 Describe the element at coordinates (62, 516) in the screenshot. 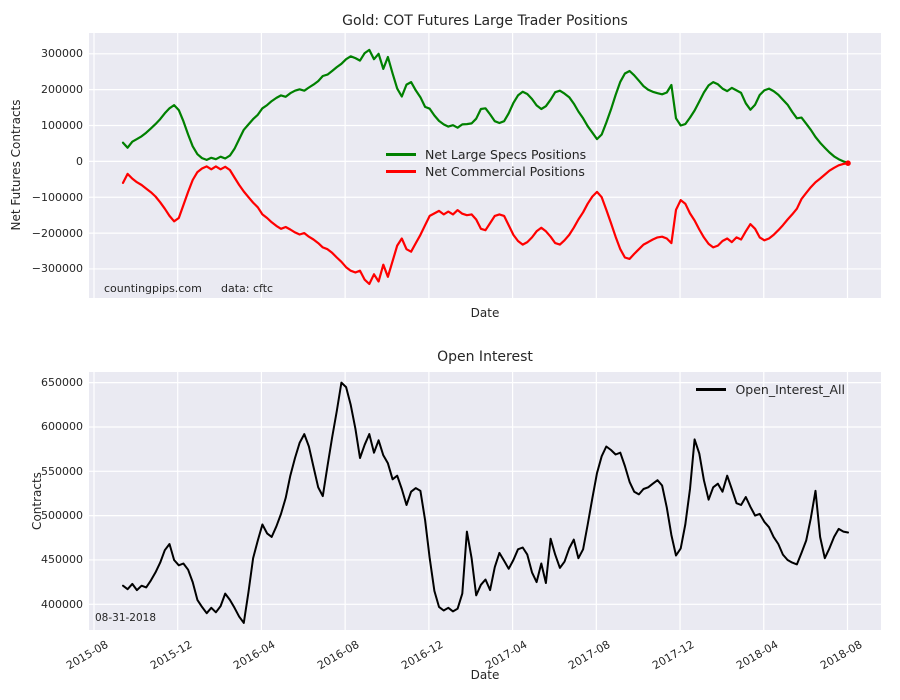

I see `y-tick-label: 500000` at that location.